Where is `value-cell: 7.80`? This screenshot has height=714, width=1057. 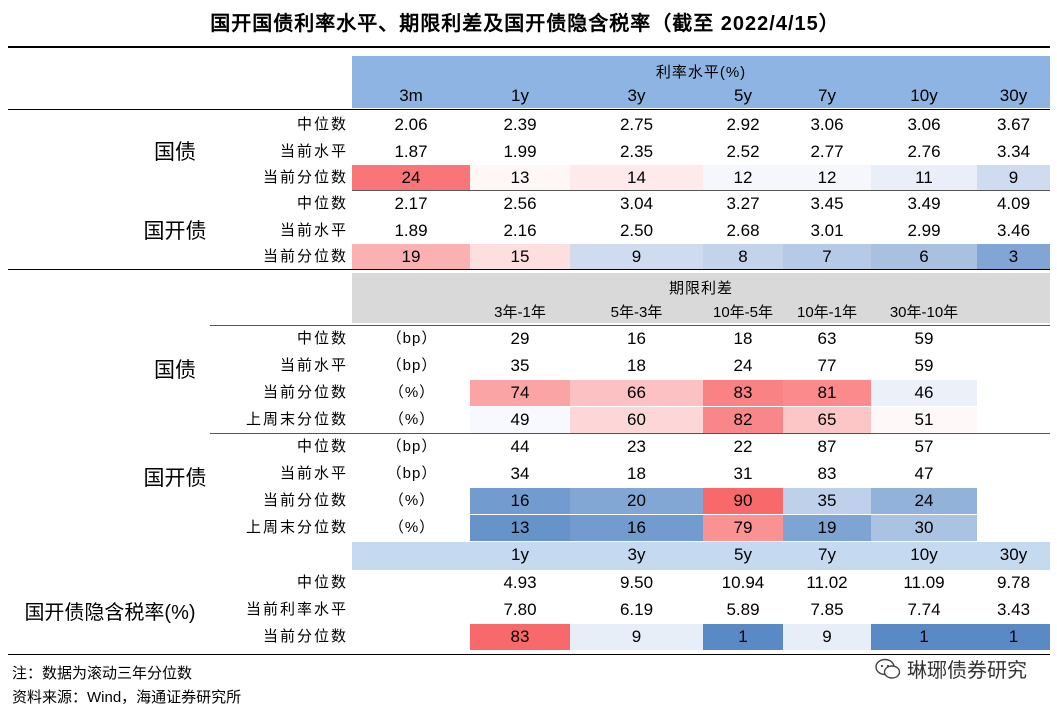 value-cell: 7.80 is located at coordinates (520, 609).